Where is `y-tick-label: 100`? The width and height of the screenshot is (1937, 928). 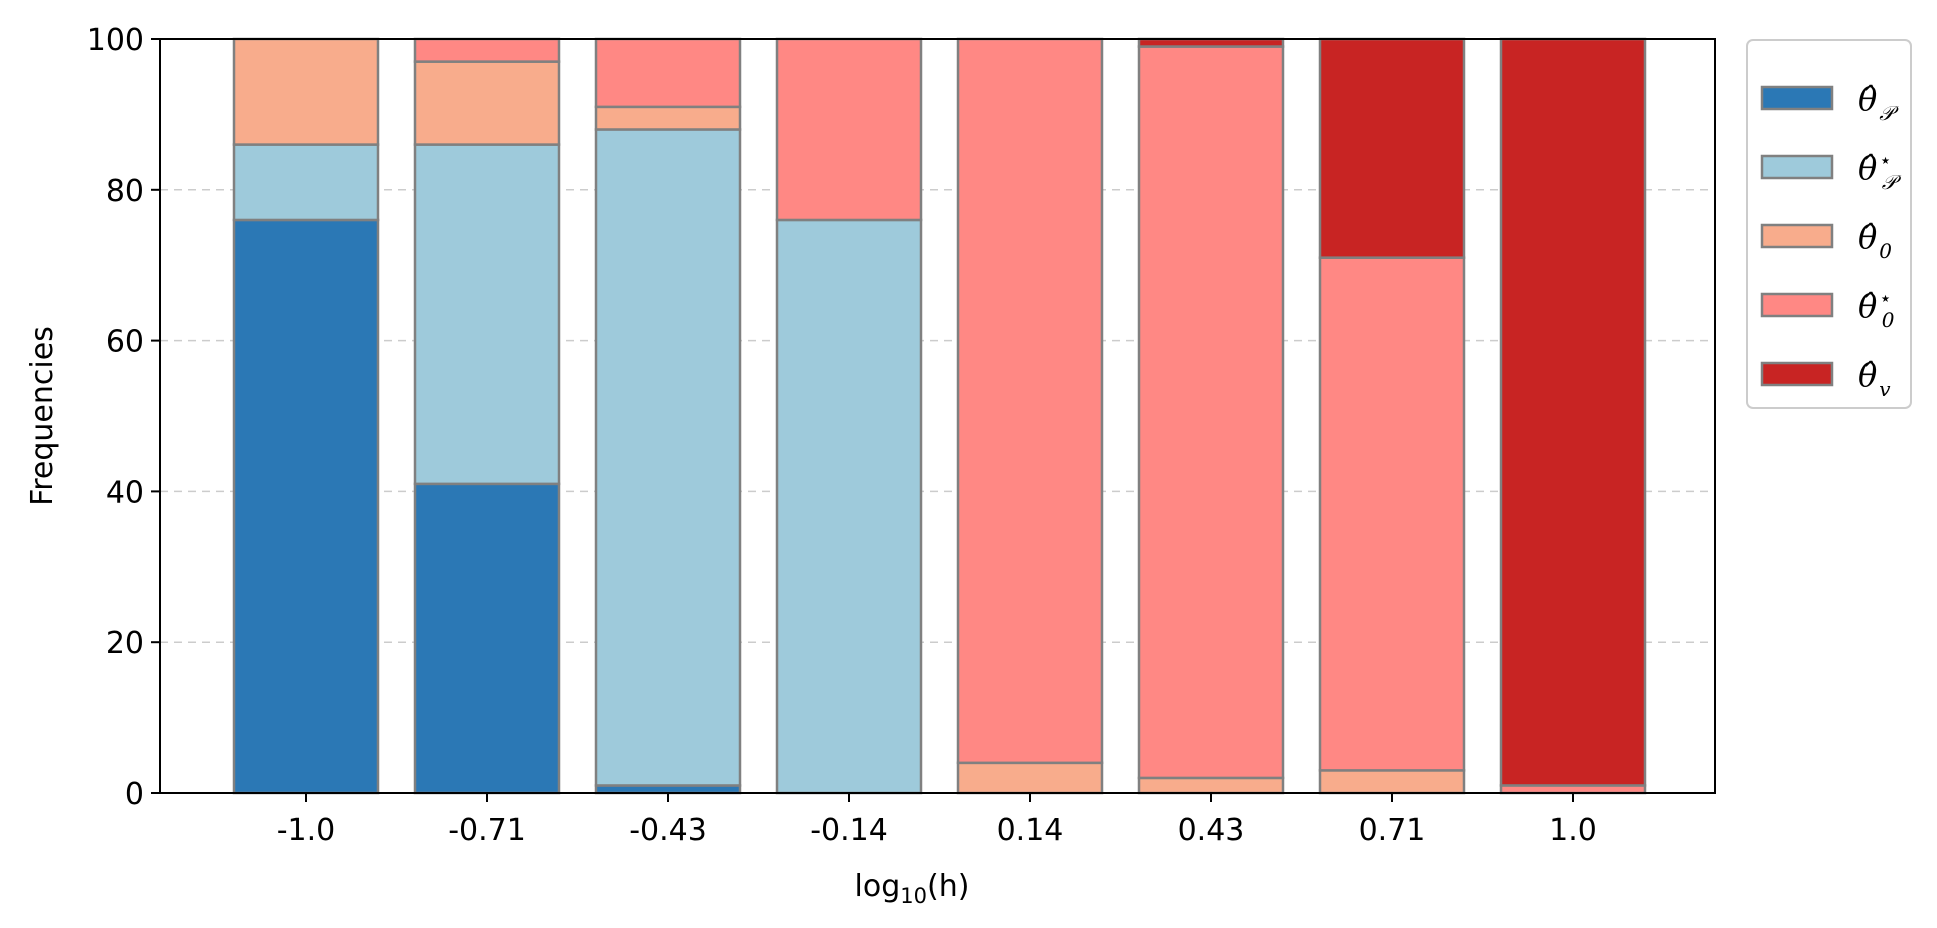
y-tick-label: 100 is located at coordinates (115, 40).